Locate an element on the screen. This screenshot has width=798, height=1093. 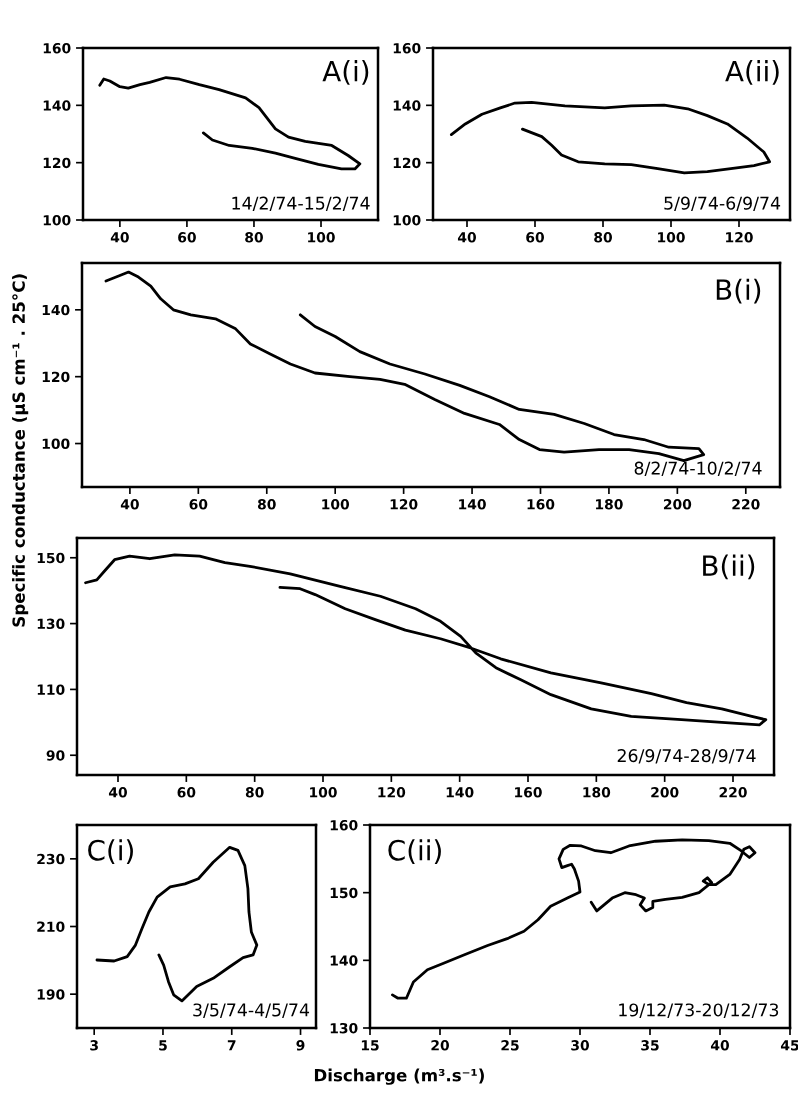
annotation: 26/9/74-28/9/74 is located at coordinates (686, 756).